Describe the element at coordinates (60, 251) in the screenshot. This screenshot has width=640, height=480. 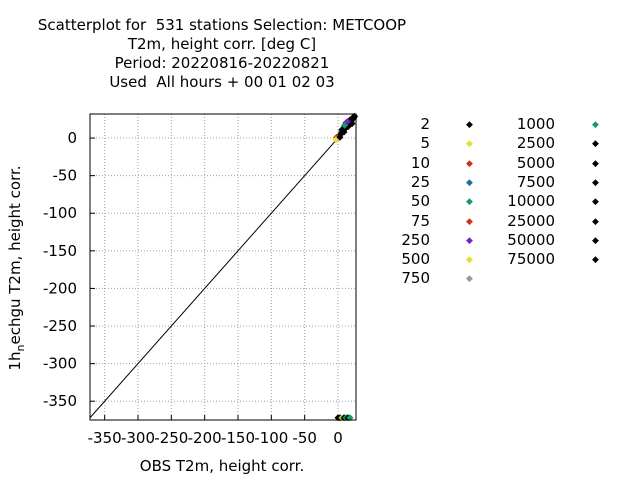
I see `y-tick-label: -150` at that location.